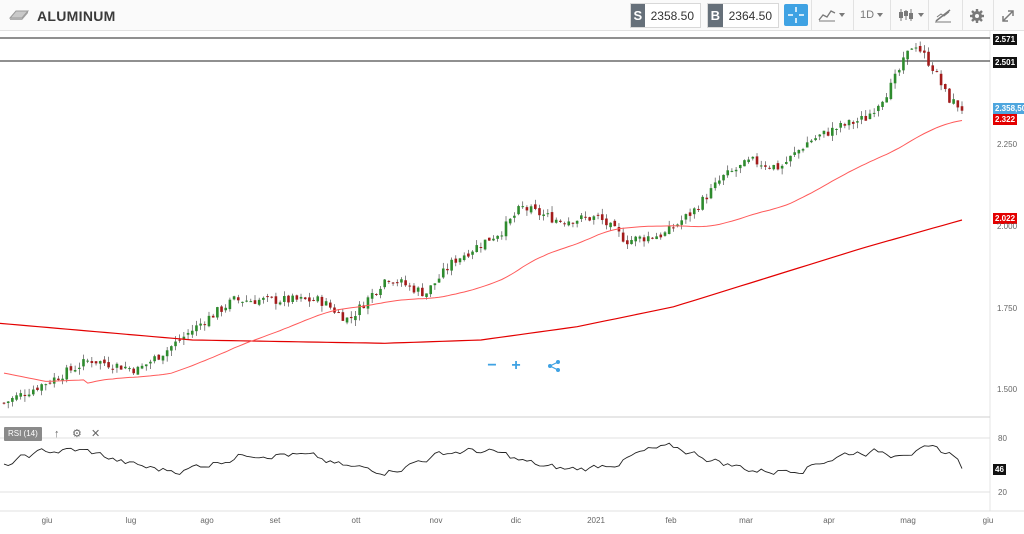 This screenshot has width=1024, height=534. I want to click on rsi-tick: 20, so click(1002, 492).